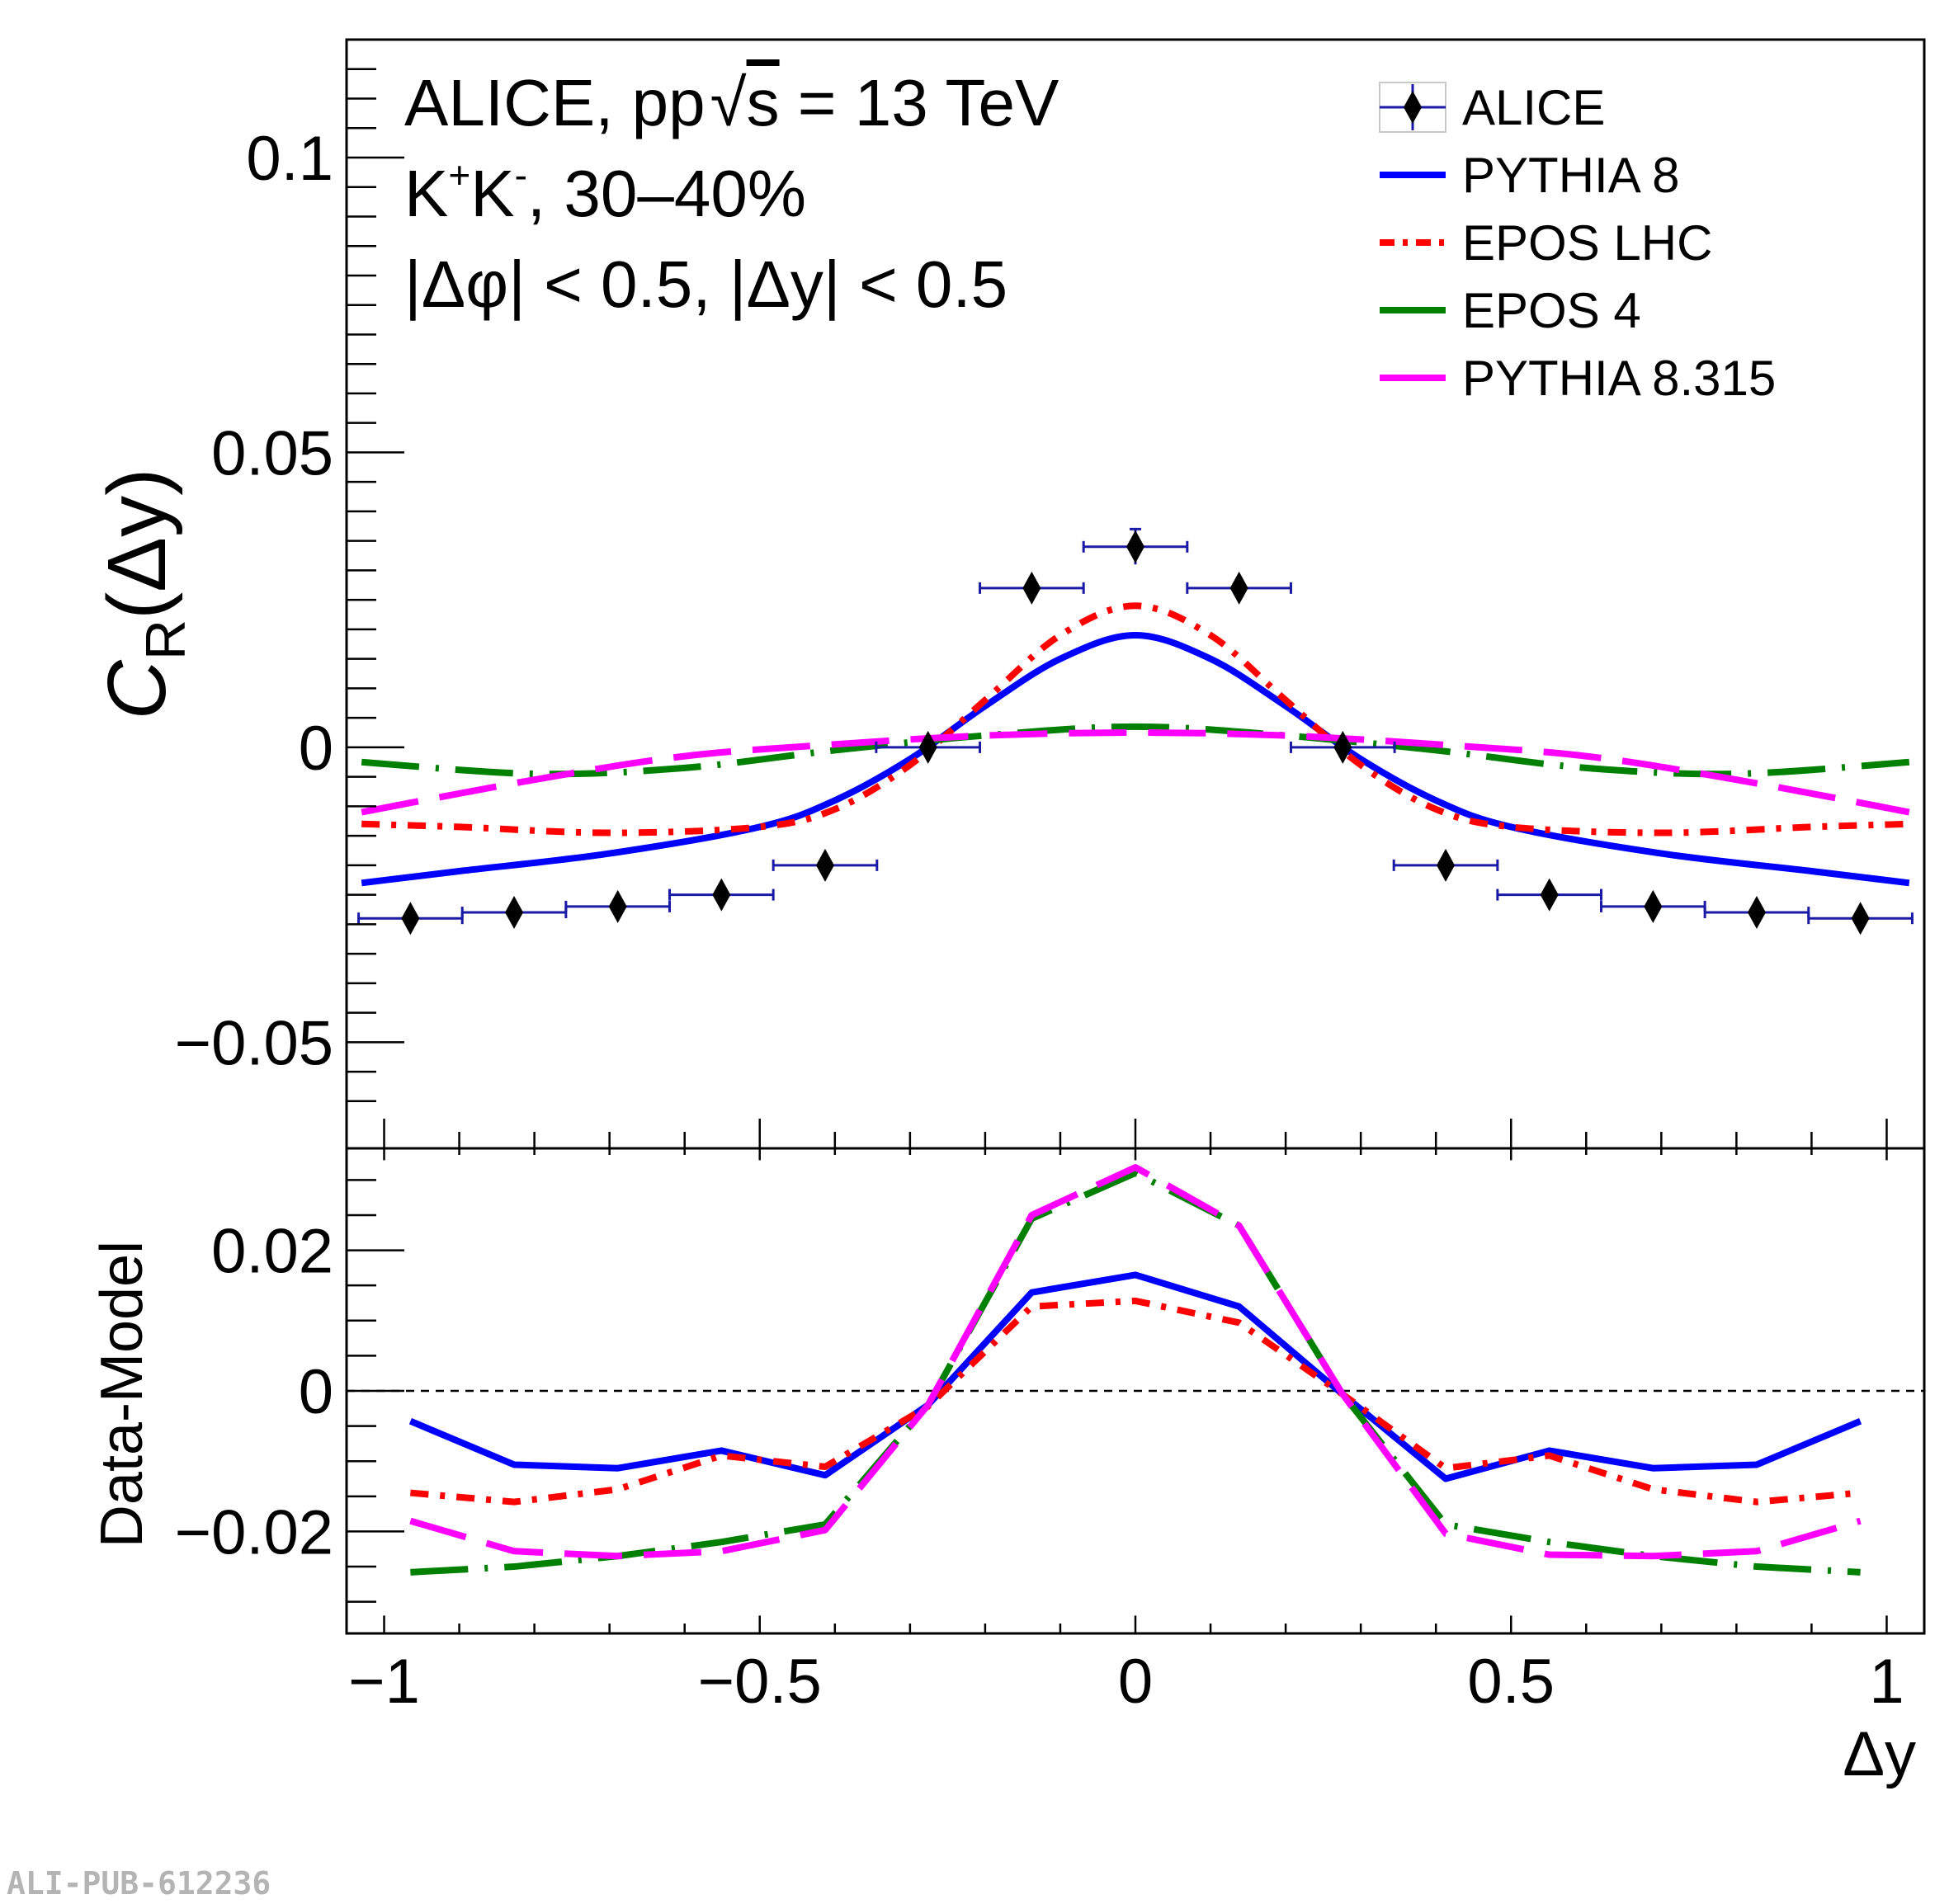  What do you see at coordinates (1135, 719) in the screenshot?
I see `upper-series-epos-lhc` at bounding box center [1135, 719].